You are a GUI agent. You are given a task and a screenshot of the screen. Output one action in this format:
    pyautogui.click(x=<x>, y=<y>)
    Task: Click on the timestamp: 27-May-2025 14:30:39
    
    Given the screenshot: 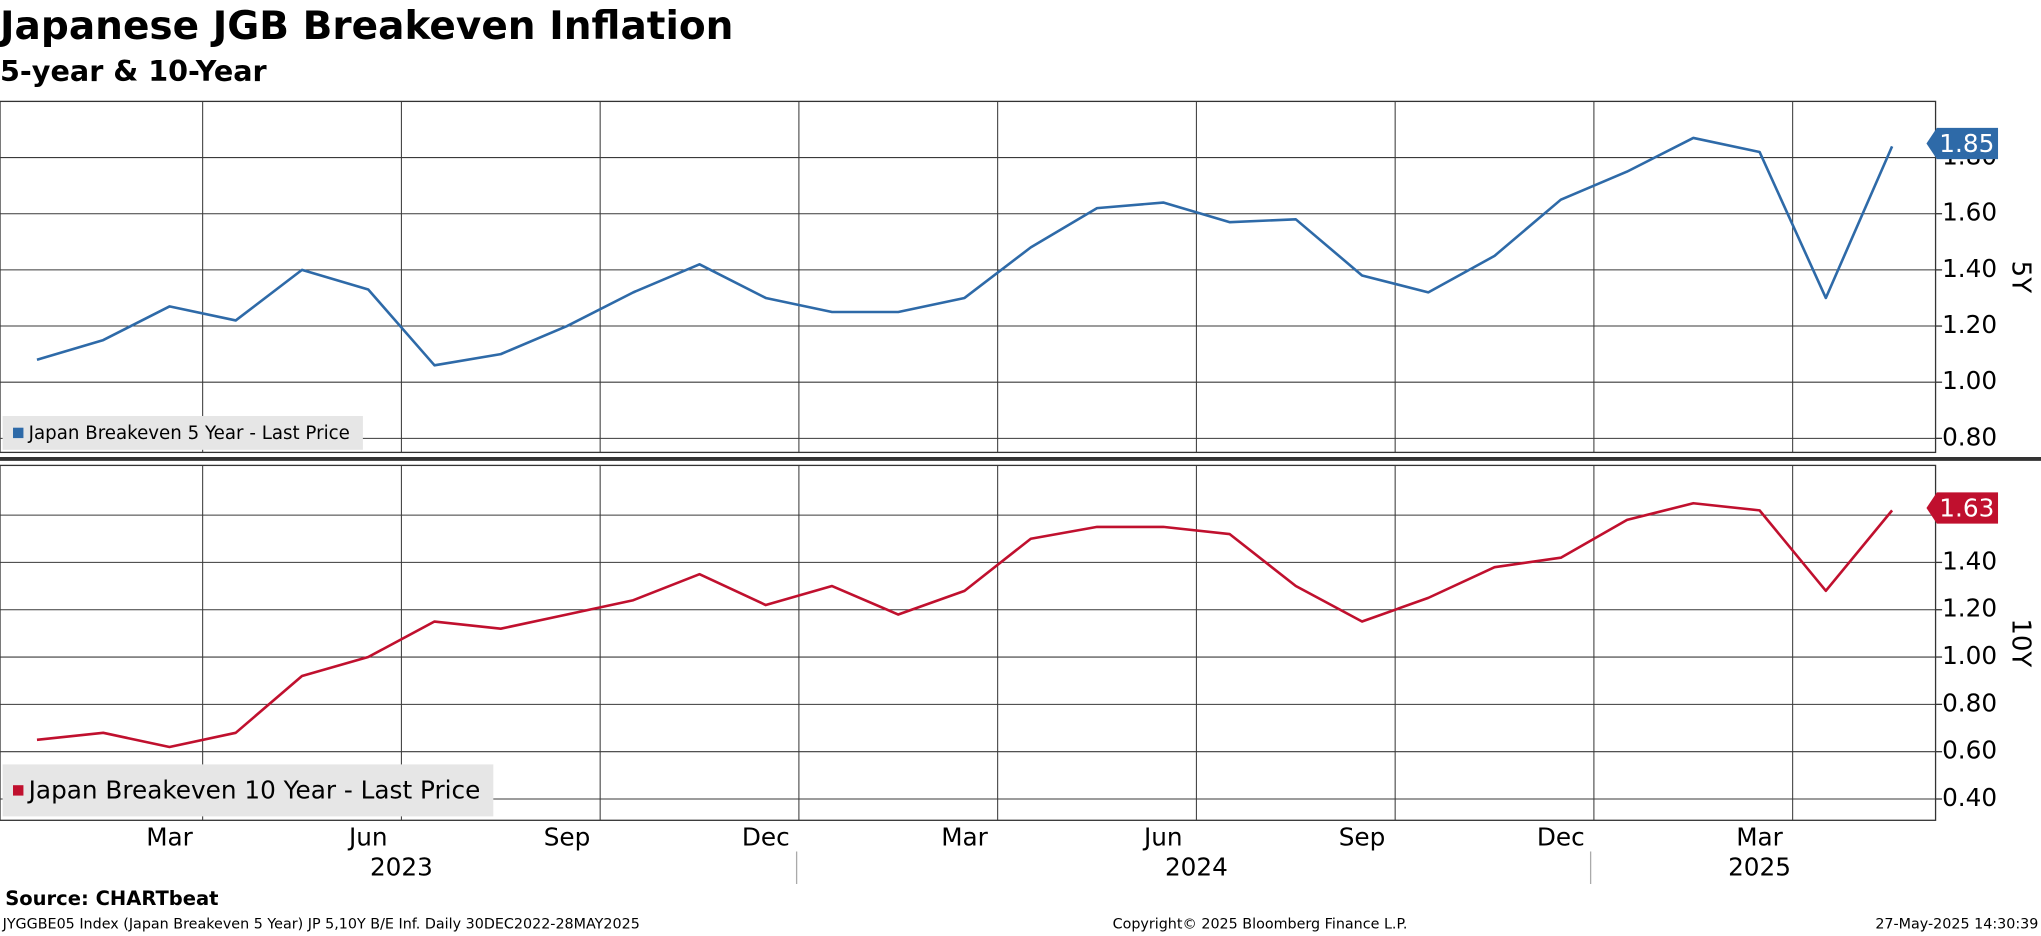 What is the action you would take?
    pyautogui.click(x=1956, y=924)
    